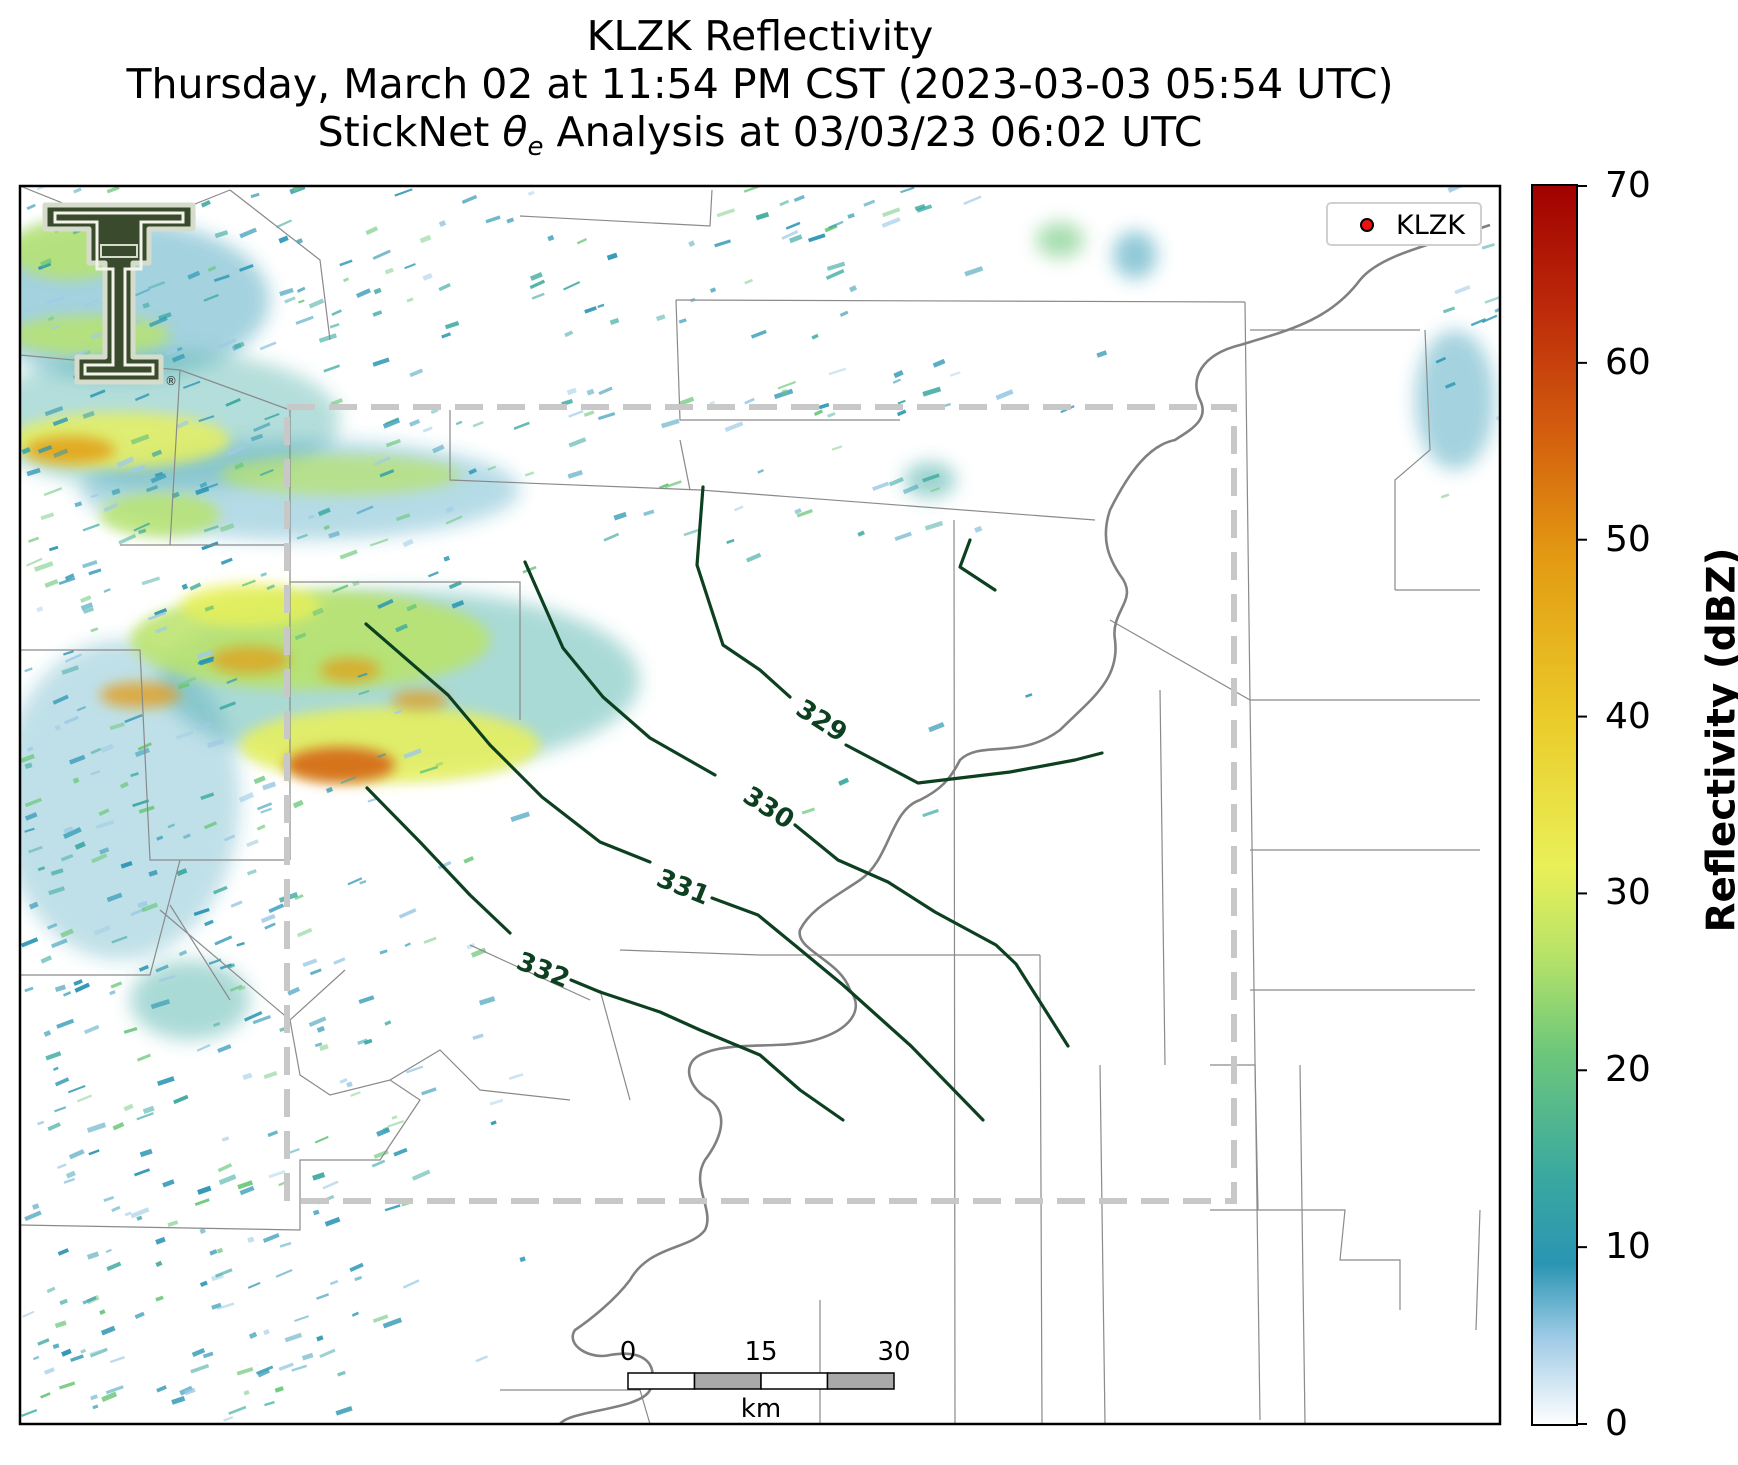 The height and width of the screenshot is (1465, 1738). Describe the element at coordinates (1628, 1247) in the screenshot. I see `colorbar-tick-label-10: 10` at that location.